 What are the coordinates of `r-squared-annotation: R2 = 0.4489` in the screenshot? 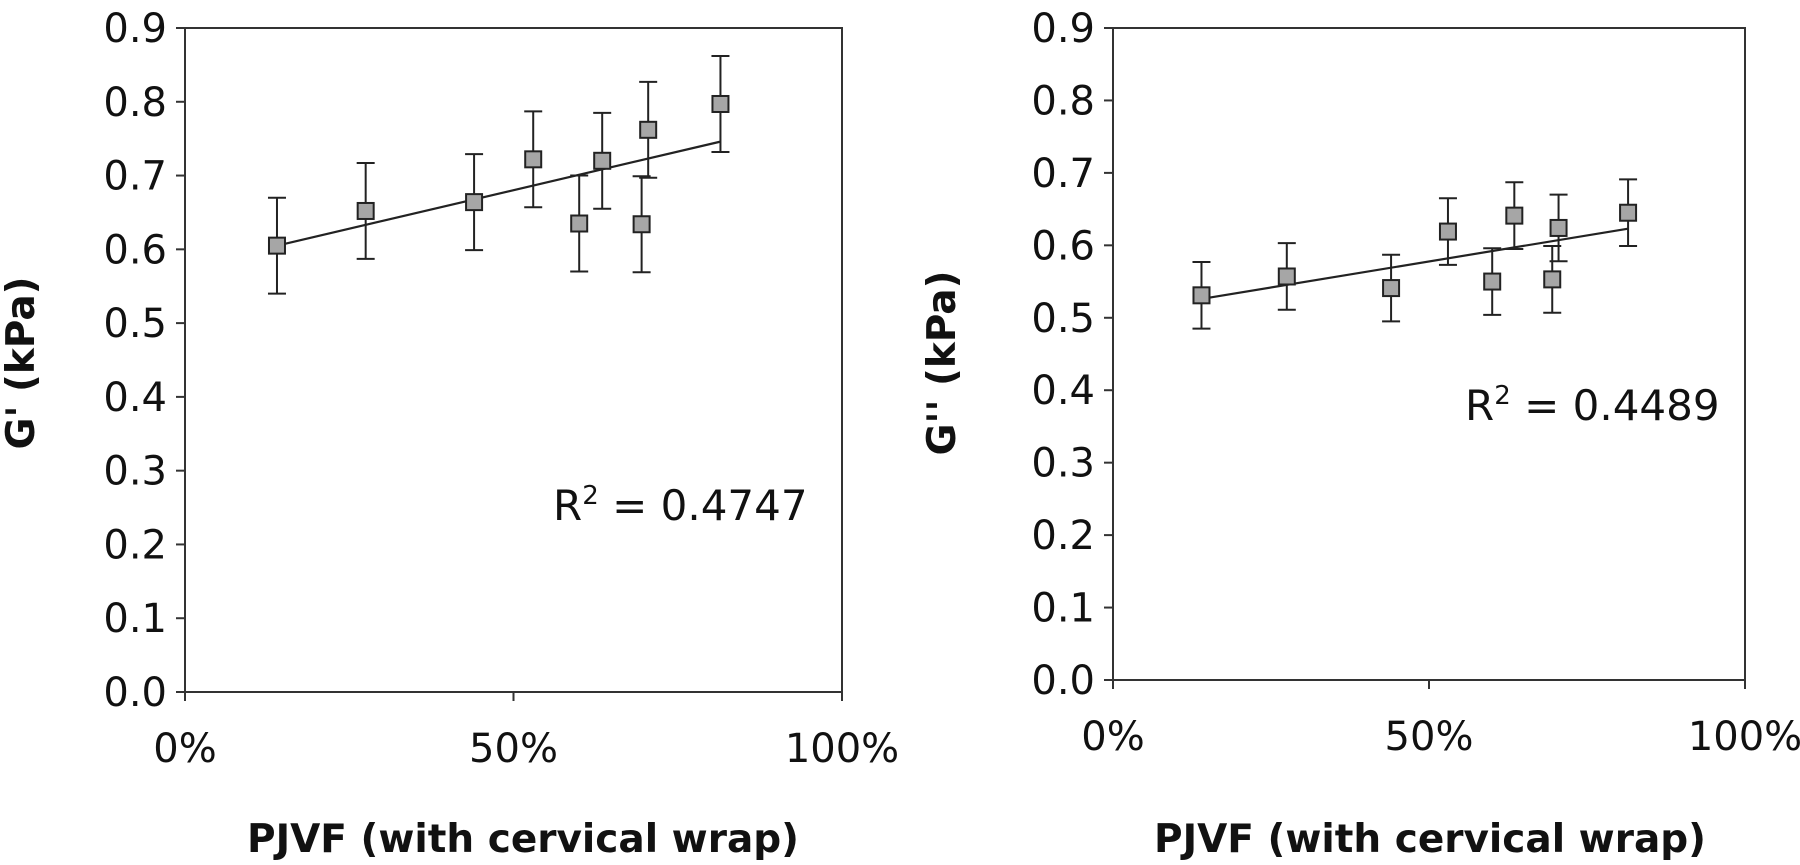 It's located at (1592, 405).